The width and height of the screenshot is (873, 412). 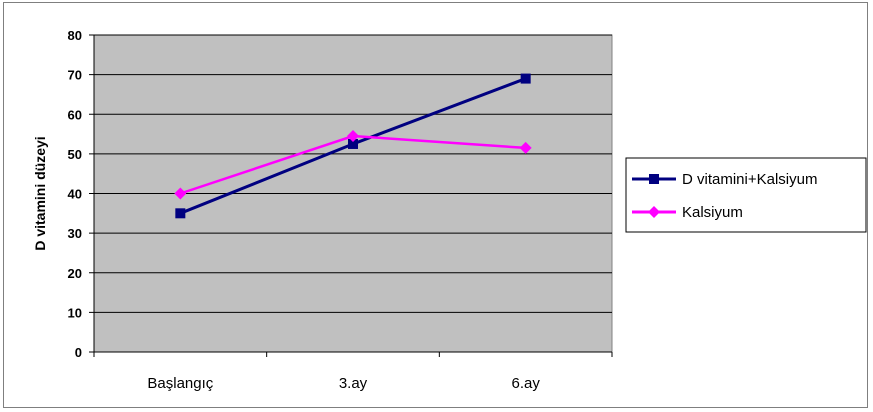 I want to click on x-tick-label: Başlangıç, so click(x=180, y=383).